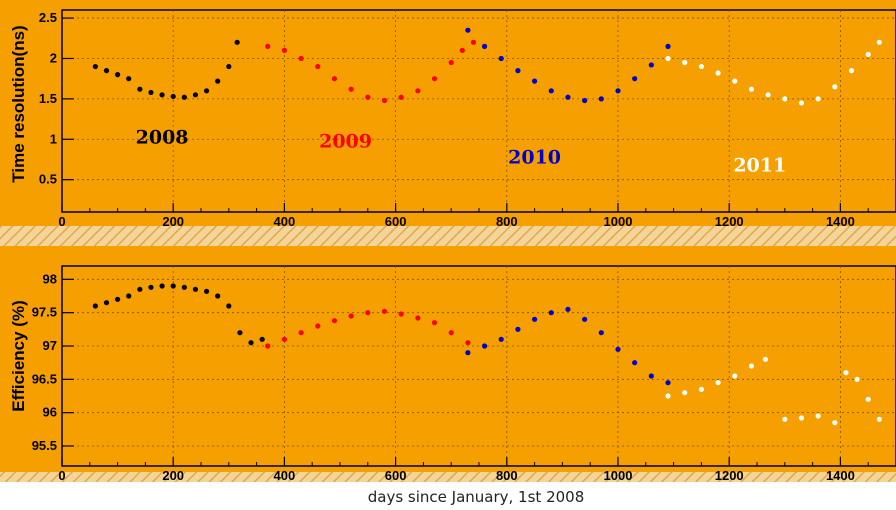  Describe the element at coordinates (44, 312) in the screenshot. I see `y-tick-label: 97.5` at that location.